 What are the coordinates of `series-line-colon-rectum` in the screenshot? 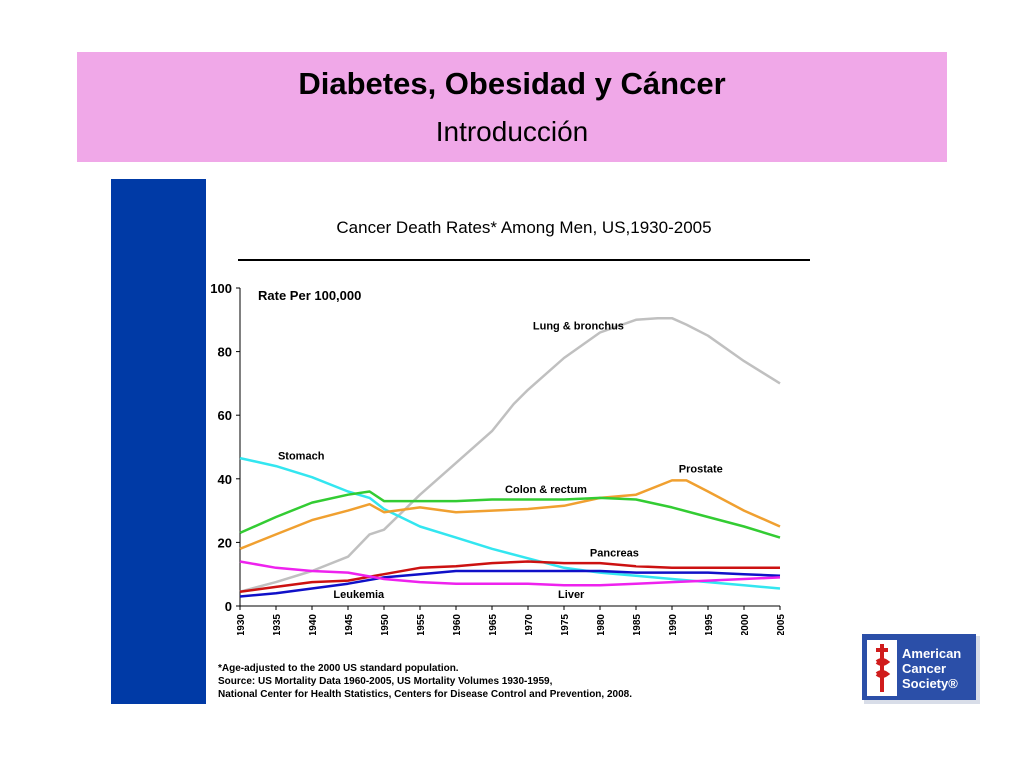 It's located at (510, 514).